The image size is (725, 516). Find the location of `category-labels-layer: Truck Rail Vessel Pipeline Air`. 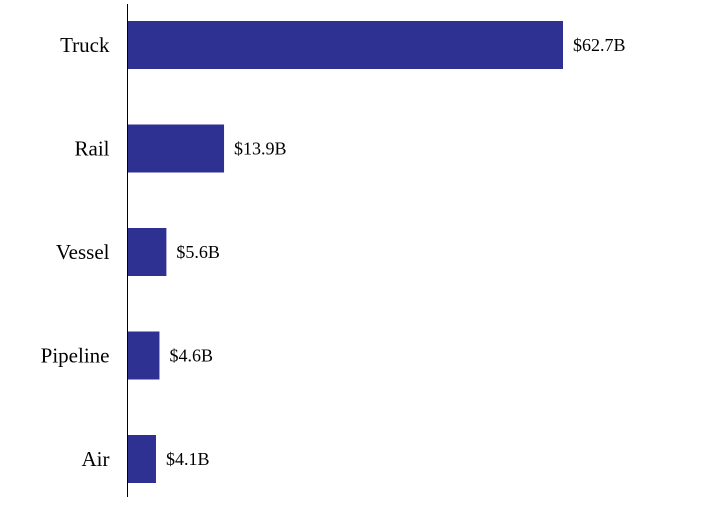

category-labels-layer: Truck Rail Vessel Pipeline Air is located at coordinates (75, 252).